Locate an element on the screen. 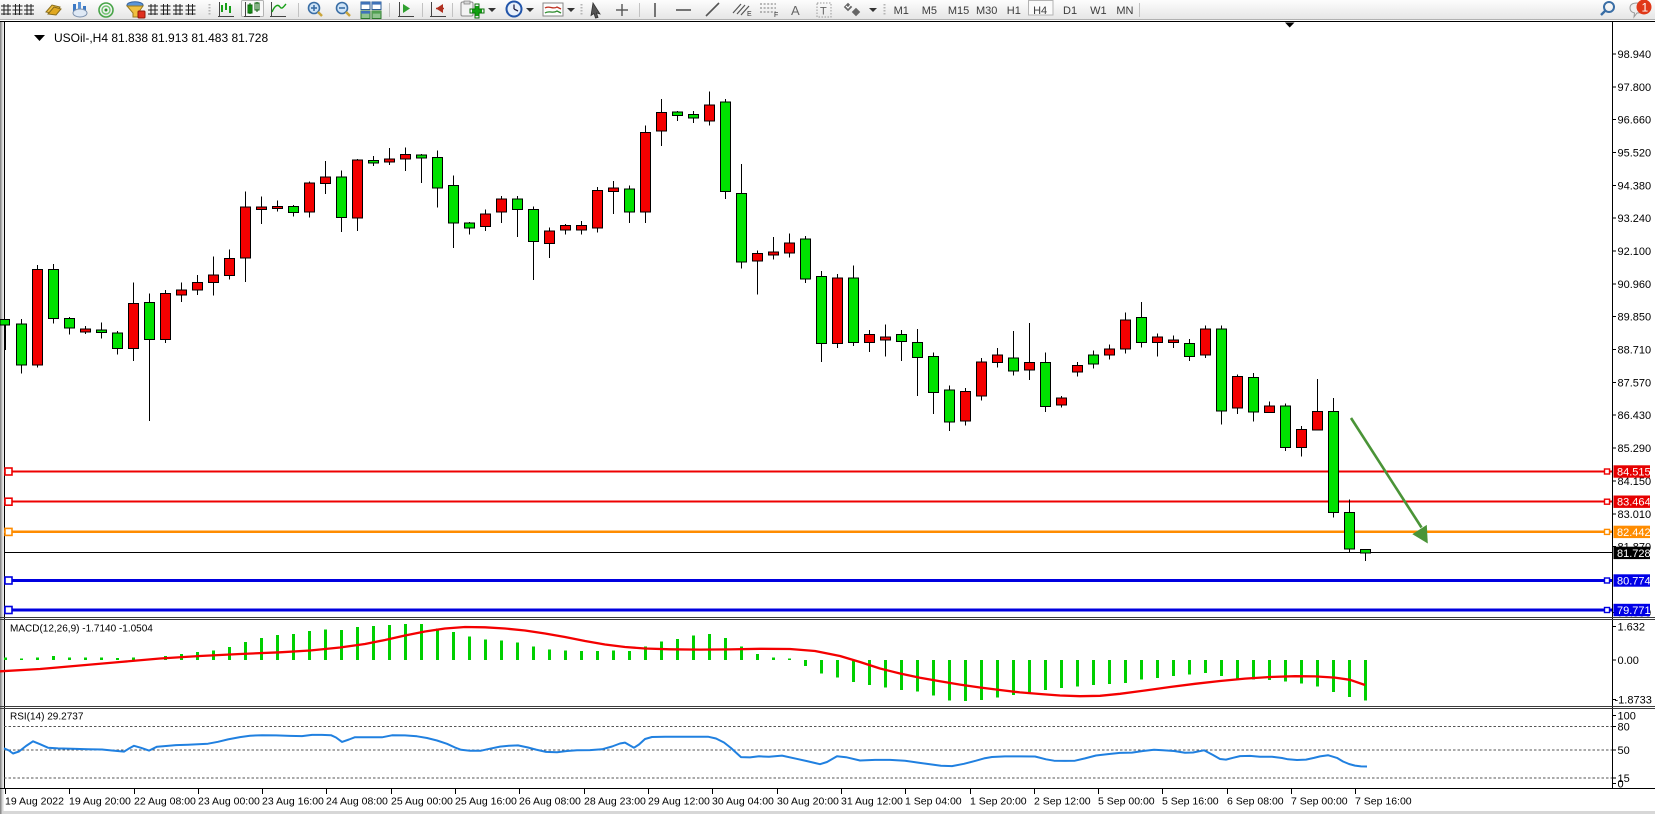  svg-text: D1 is located at coordinates (1070, 11).